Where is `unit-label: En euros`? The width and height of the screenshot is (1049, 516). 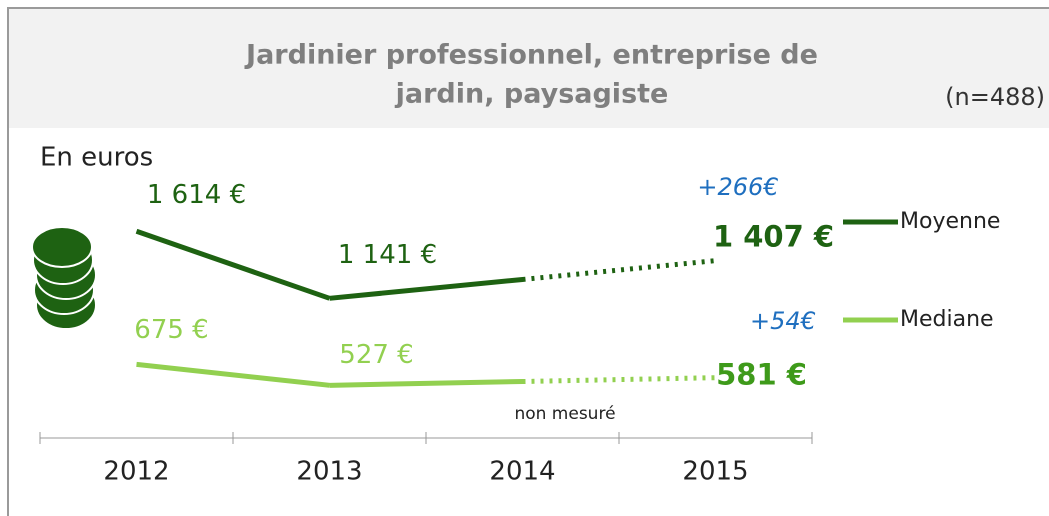 unit-label: En euros is located at coordinates (96, 158).